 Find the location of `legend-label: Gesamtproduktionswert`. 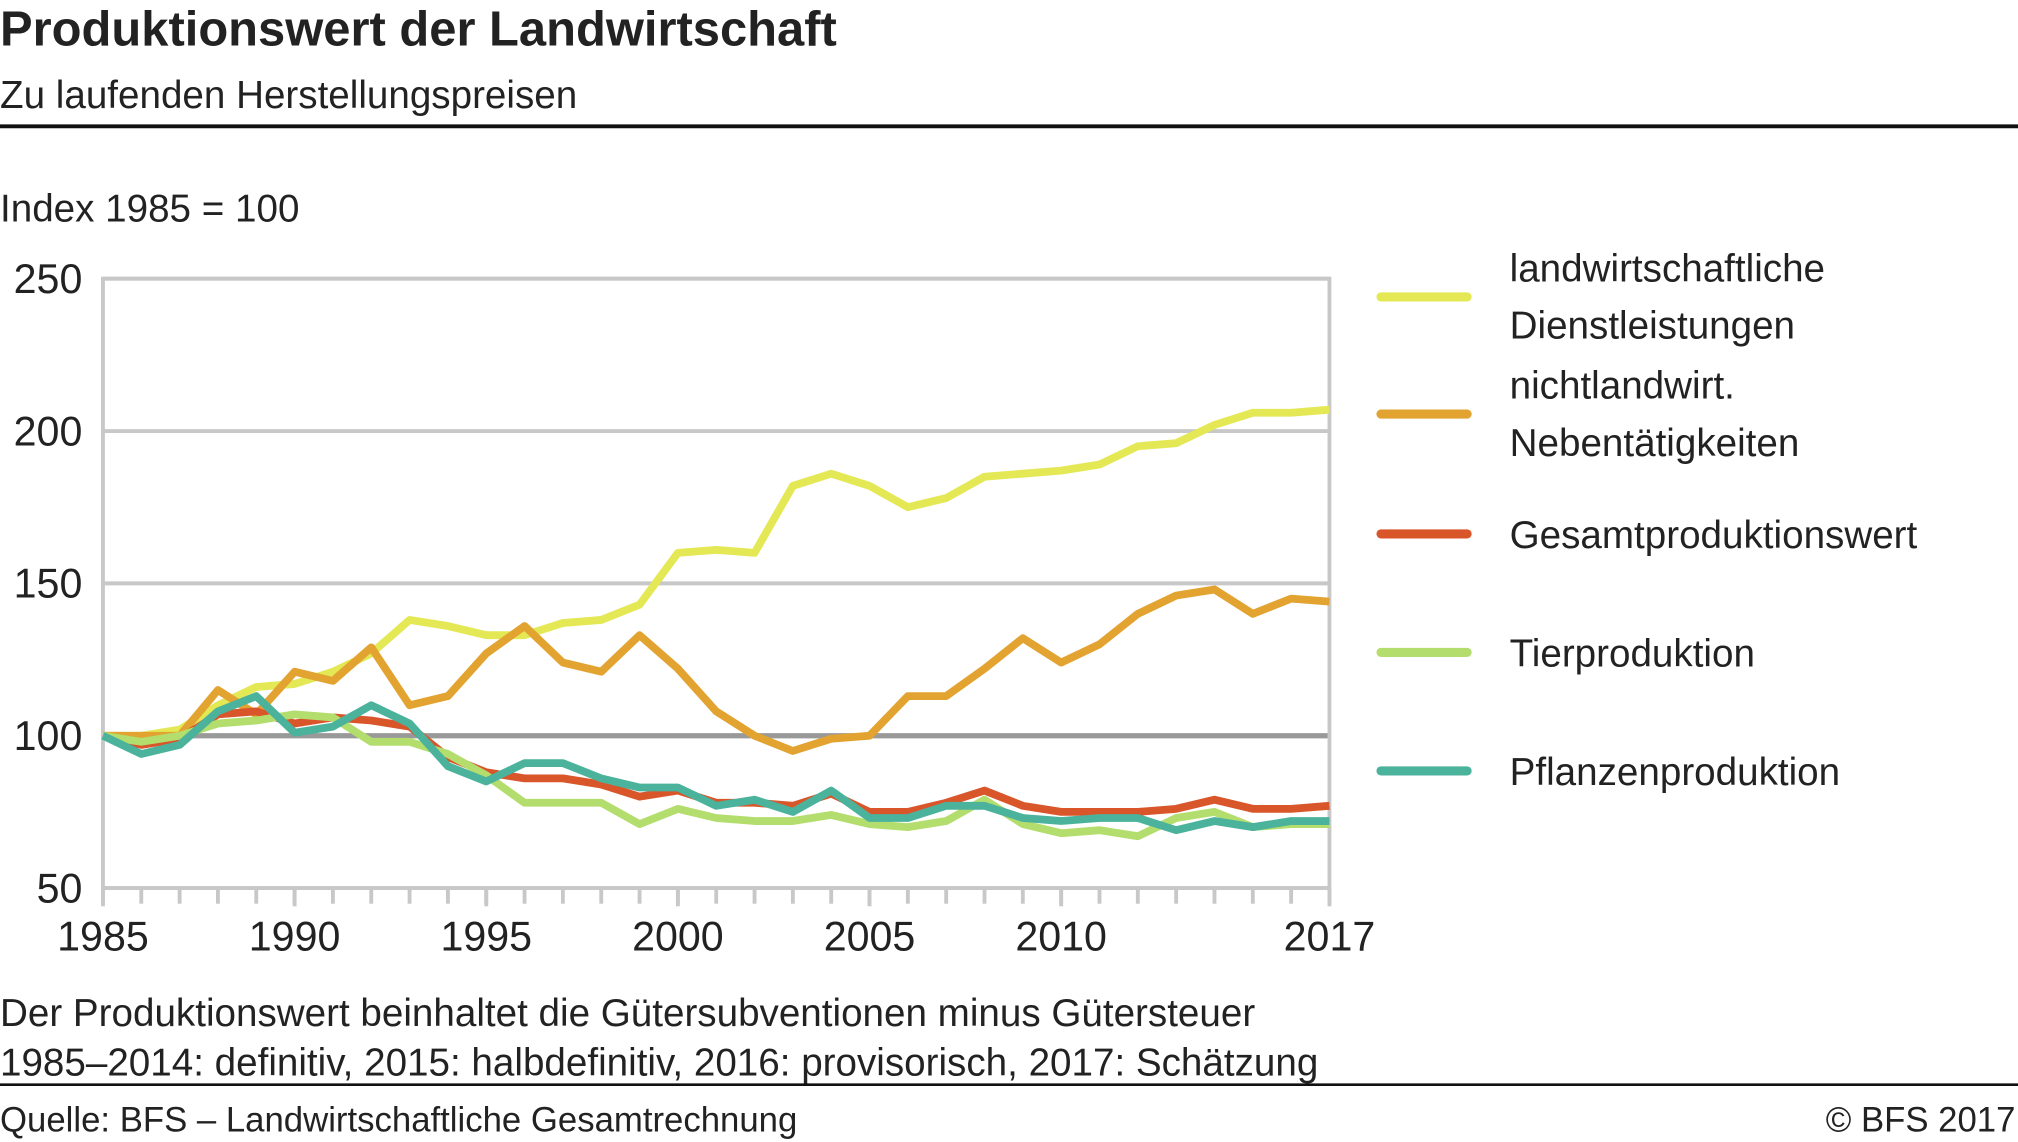

legend-label: Gesamtproduktionswert is located at coordinates (1714, 535).